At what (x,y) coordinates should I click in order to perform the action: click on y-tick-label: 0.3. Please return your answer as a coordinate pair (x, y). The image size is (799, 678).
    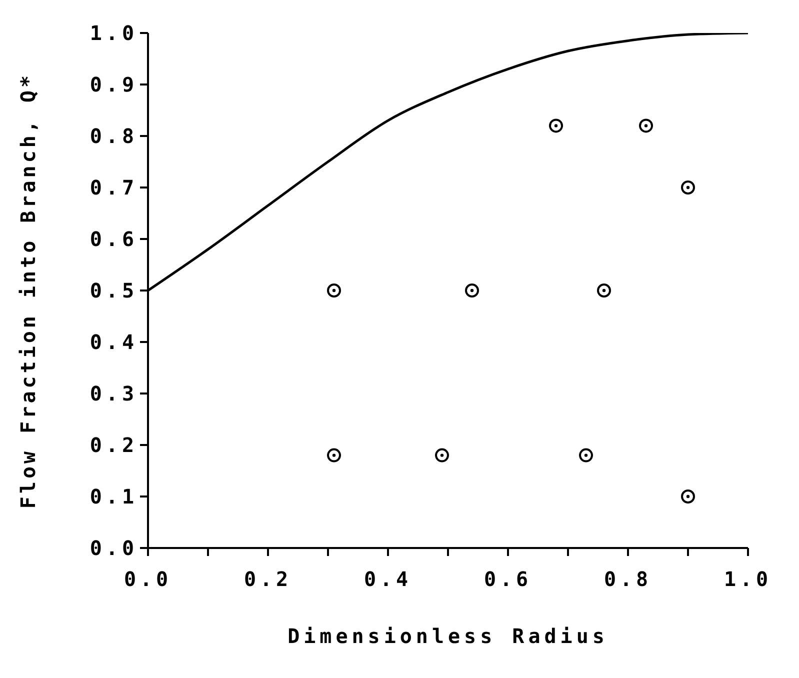
    Looking at the image, I should click on (114, 394).